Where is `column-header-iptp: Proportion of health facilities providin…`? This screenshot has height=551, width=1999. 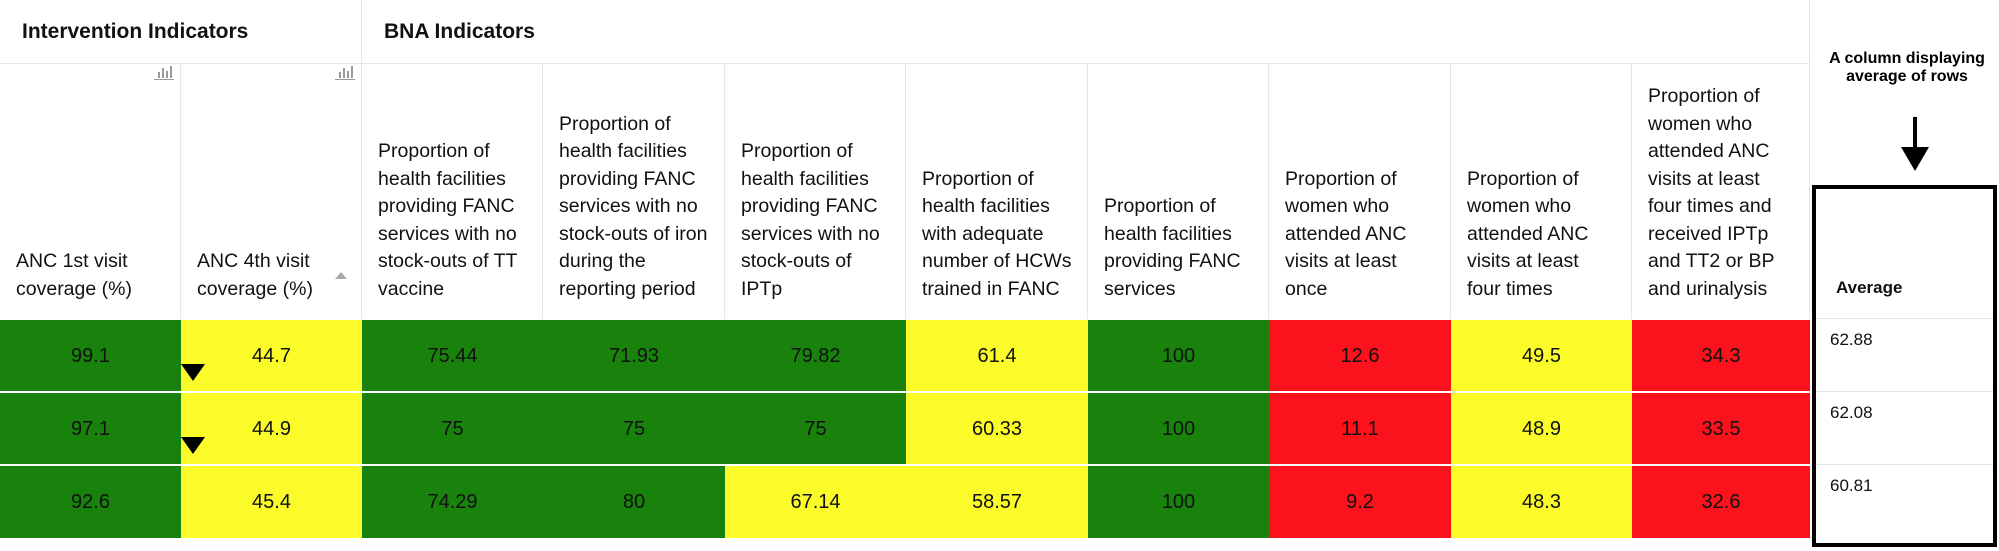
column-header-iptp: Proportion of health facilities providin… is located at coordinates (815, 191).